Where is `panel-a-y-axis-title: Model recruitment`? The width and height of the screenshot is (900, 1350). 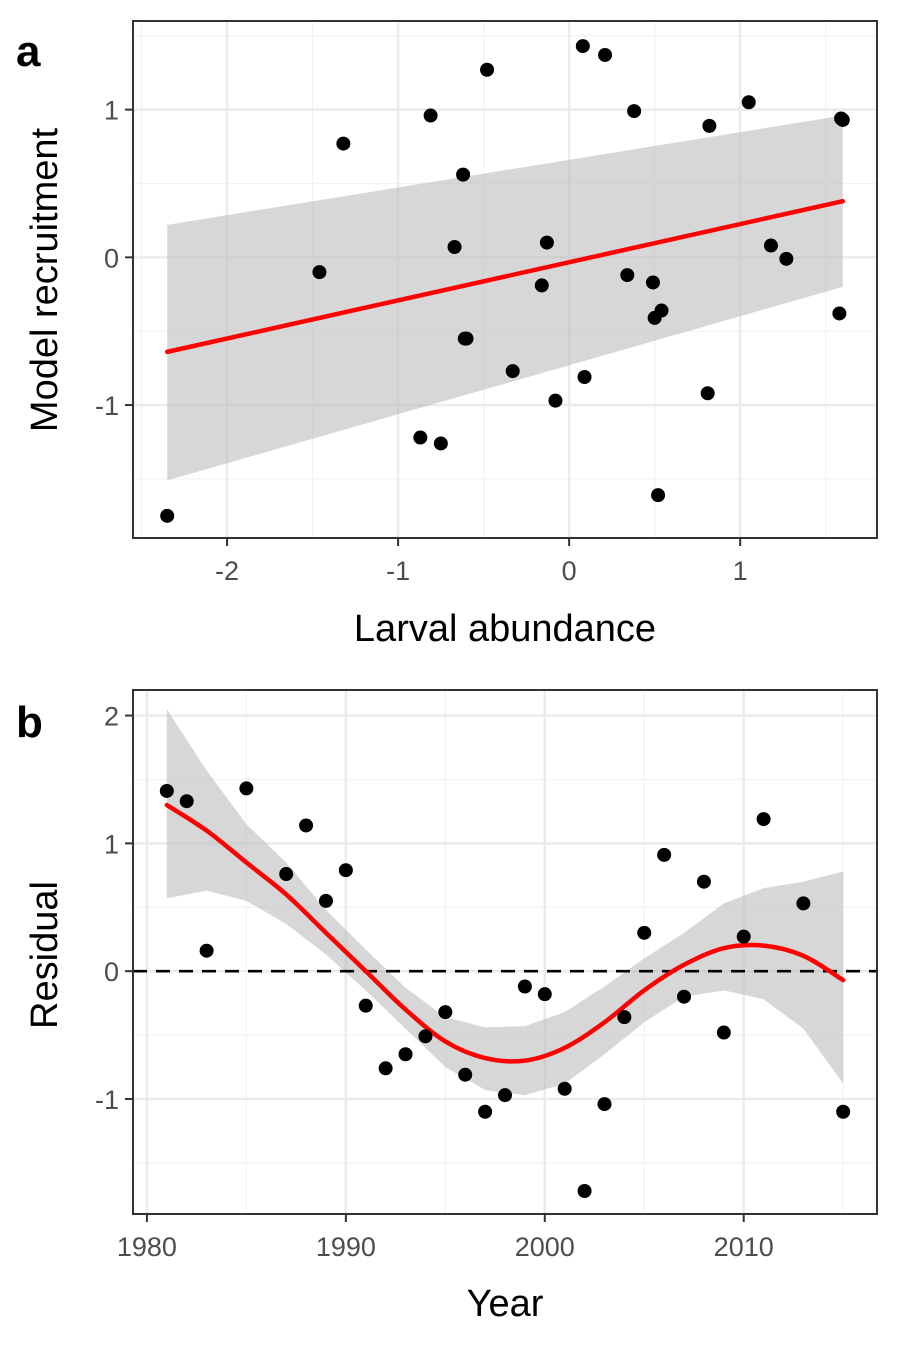 panel-a-y-axis-title: Model recruitment is located at coordinates (45, 280).